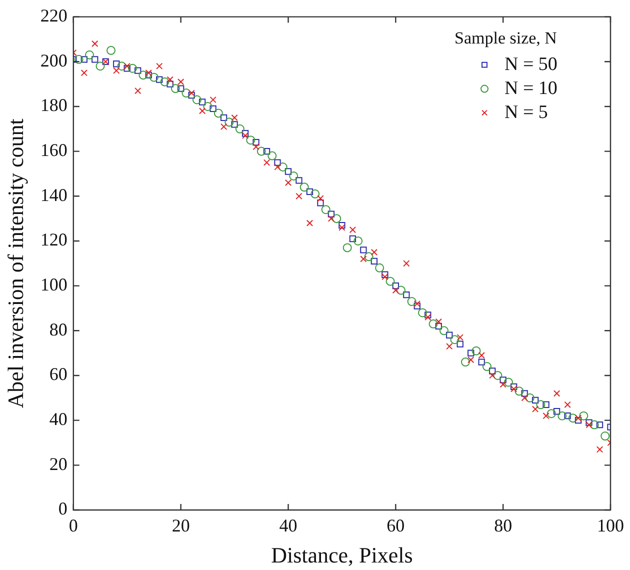 The image size is (630, 570). What do you see at coordinates (58, 329) in the screenshot?
I see `y-tick-label: 80` at bounding box center [58, 329].